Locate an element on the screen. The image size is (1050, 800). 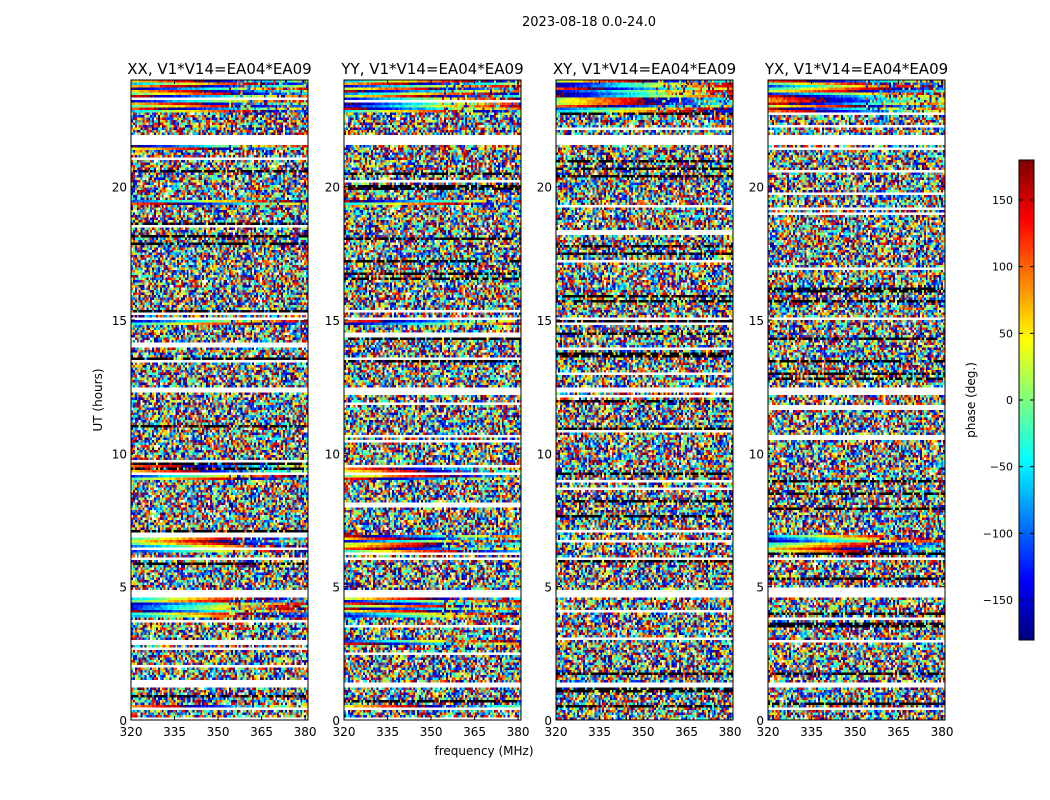
y-axis-label: UT (hours) is located at coordinates (98, 399).